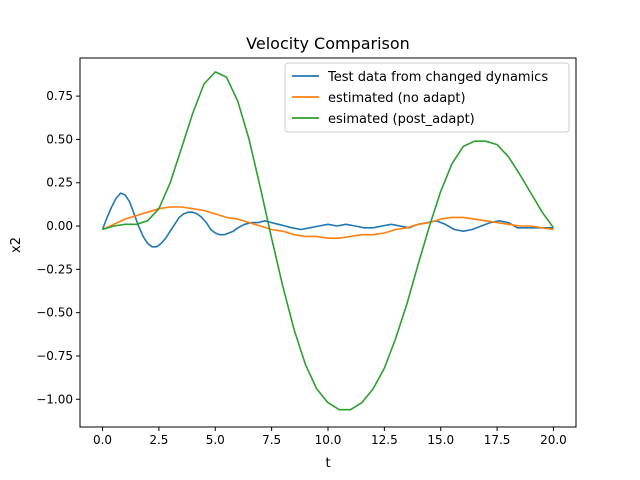 The height and width of the screenshot is (480, 640). What do you see at coordinates (59, 226) in the screenshot?
I see `y-tick-label: 0.00` at bounding box center [59, 226].